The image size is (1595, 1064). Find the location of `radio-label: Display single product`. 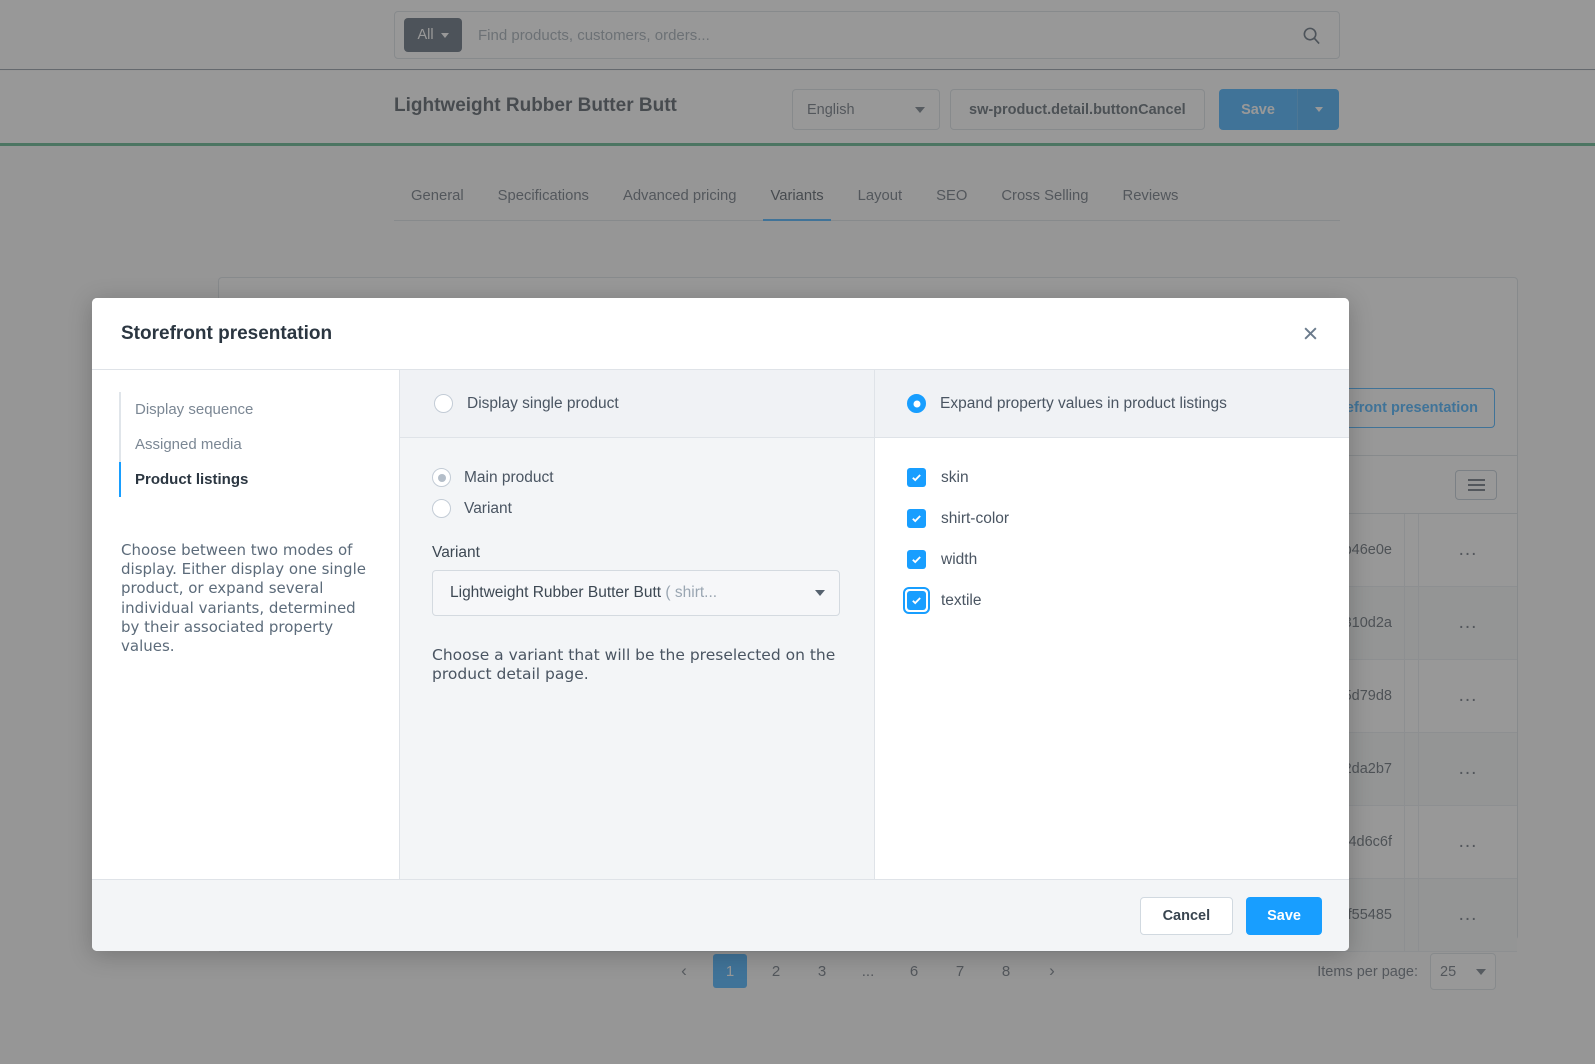

radio-label: Display single product is located at coordinates (543, 403).